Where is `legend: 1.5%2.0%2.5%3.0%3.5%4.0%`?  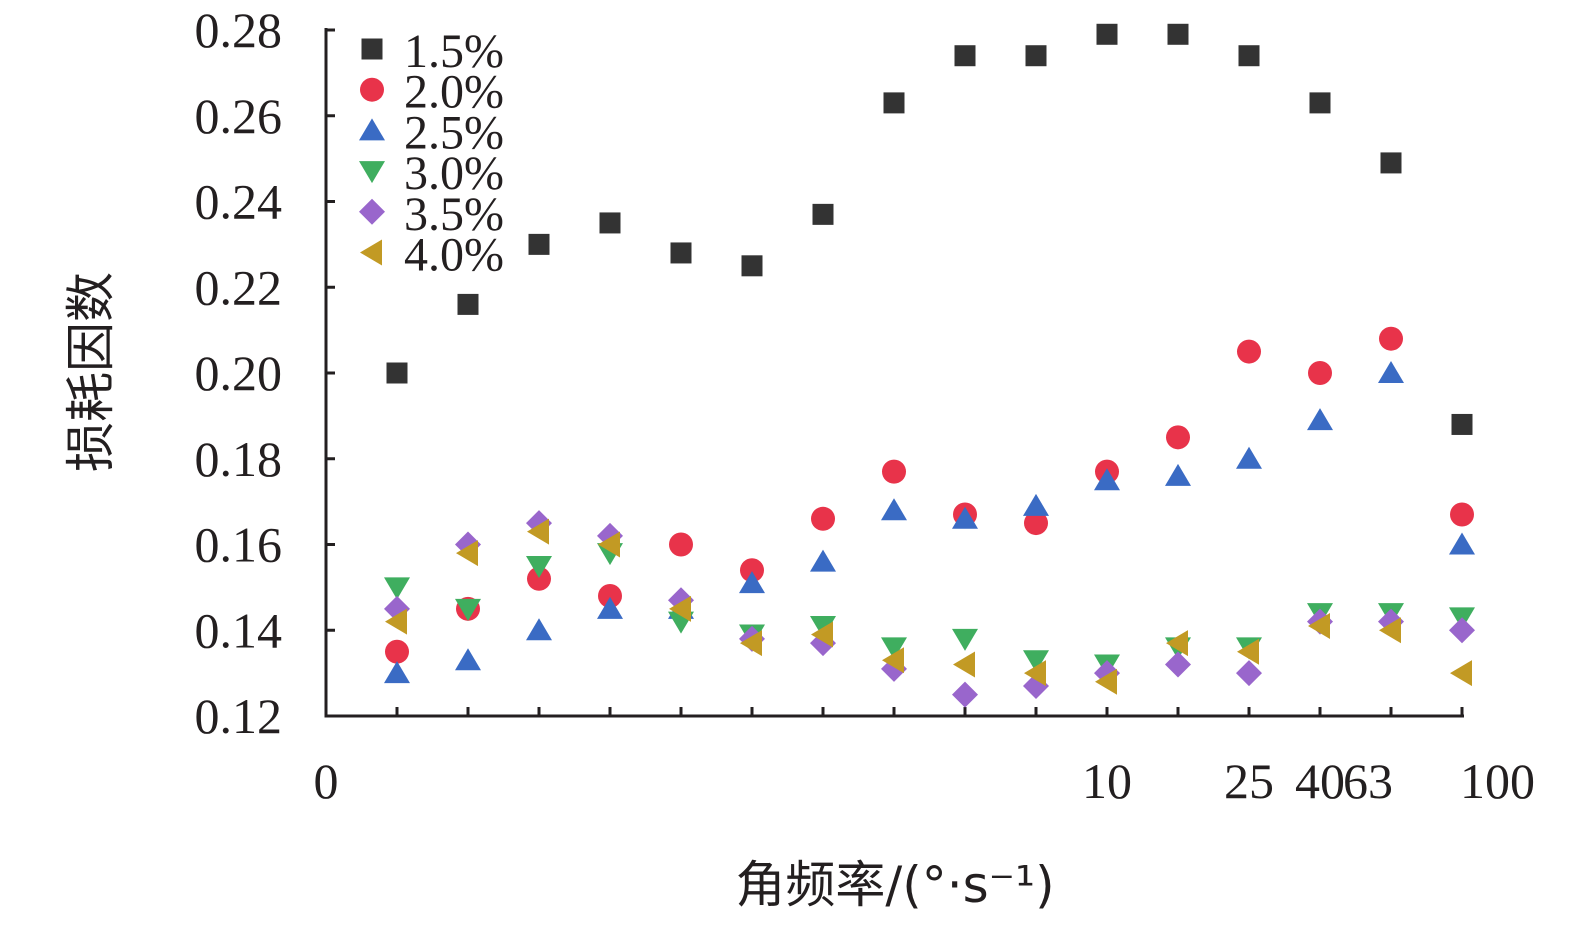 legend: 1.5%2.0%2.5%3.0%3.5%4.0% is located at coordinates (431, 153).